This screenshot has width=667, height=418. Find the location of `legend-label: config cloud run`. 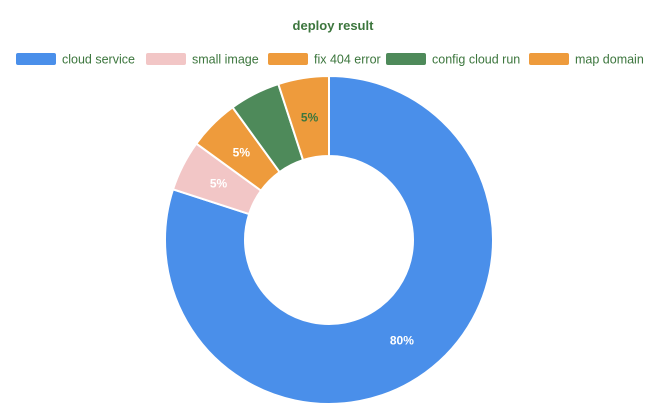

legend-label: config cloud run is located at coordinates (476, 60).